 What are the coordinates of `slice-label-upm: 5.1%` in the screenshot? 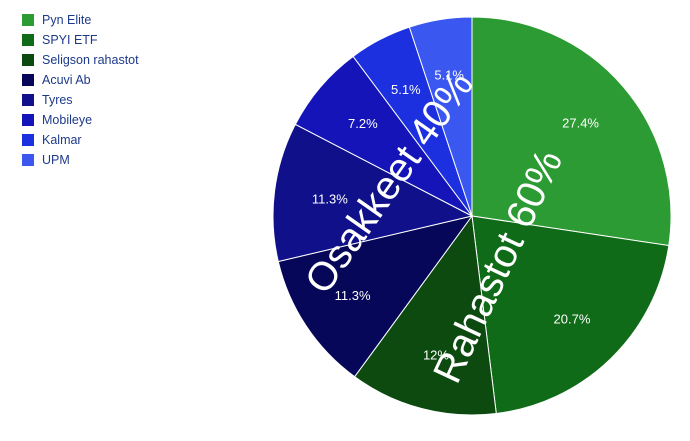 It's located at (449, 75).